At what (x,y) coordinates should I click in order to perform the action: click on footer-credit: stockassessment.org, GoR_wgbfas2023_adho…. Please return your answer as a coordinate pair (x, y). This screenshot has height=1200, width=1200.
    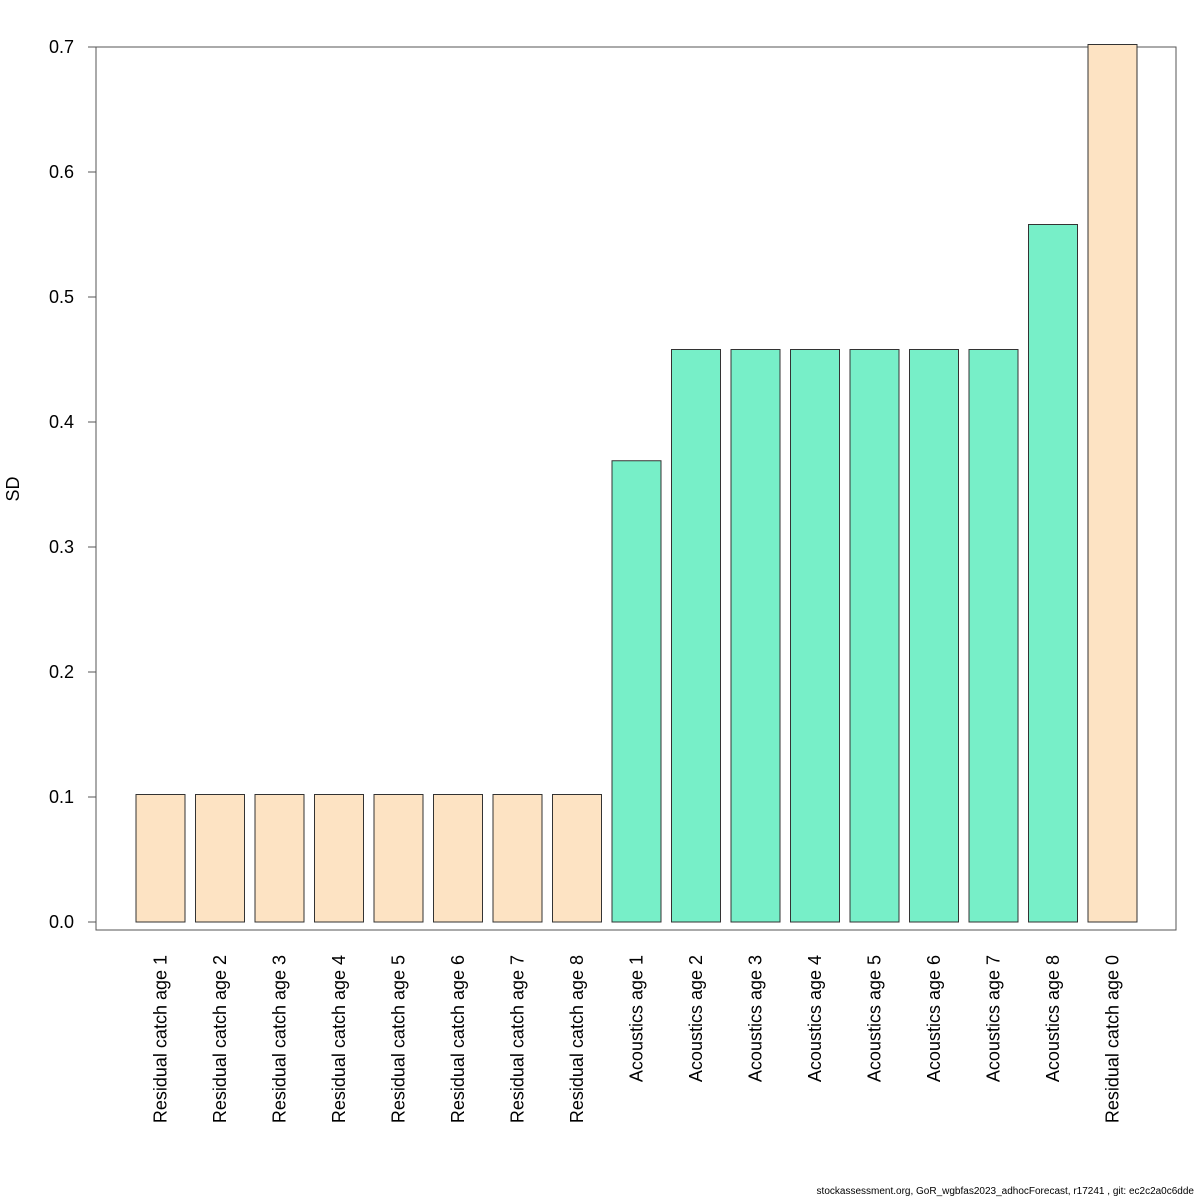
    Looking at the image, I should click on (1005, 1191).